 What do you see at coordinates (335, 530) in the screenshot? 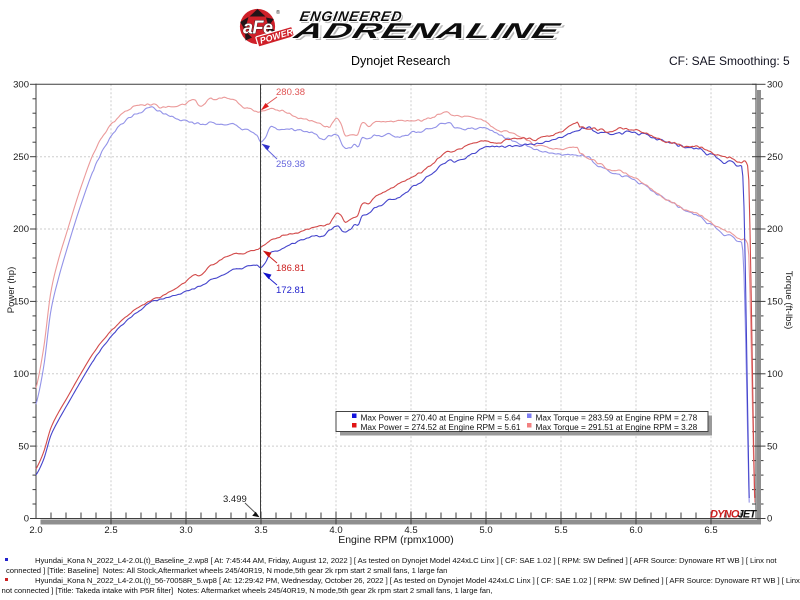
I see `svg-text: 4.0` at bounding box center [335, 530].